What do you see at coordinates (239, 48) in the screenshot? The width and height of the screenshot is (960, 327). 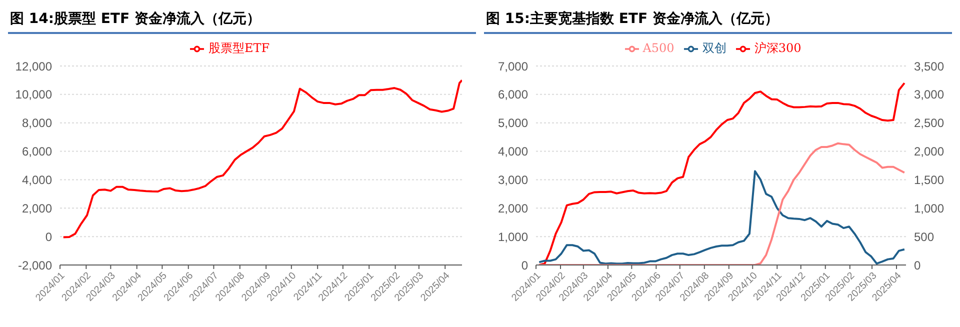 I see `legend-label: 股票型ETF` at bounding box center [239, 48].